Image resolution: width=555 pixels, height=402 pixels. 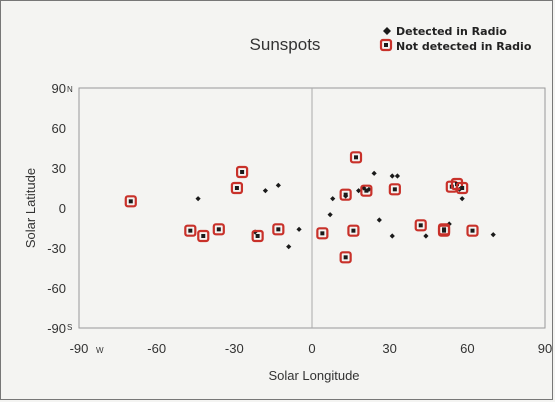 What do you see at coordinates (387, 31) in the screenshot?
I see `legend-marker-detected` at bounding box center [387, 31].